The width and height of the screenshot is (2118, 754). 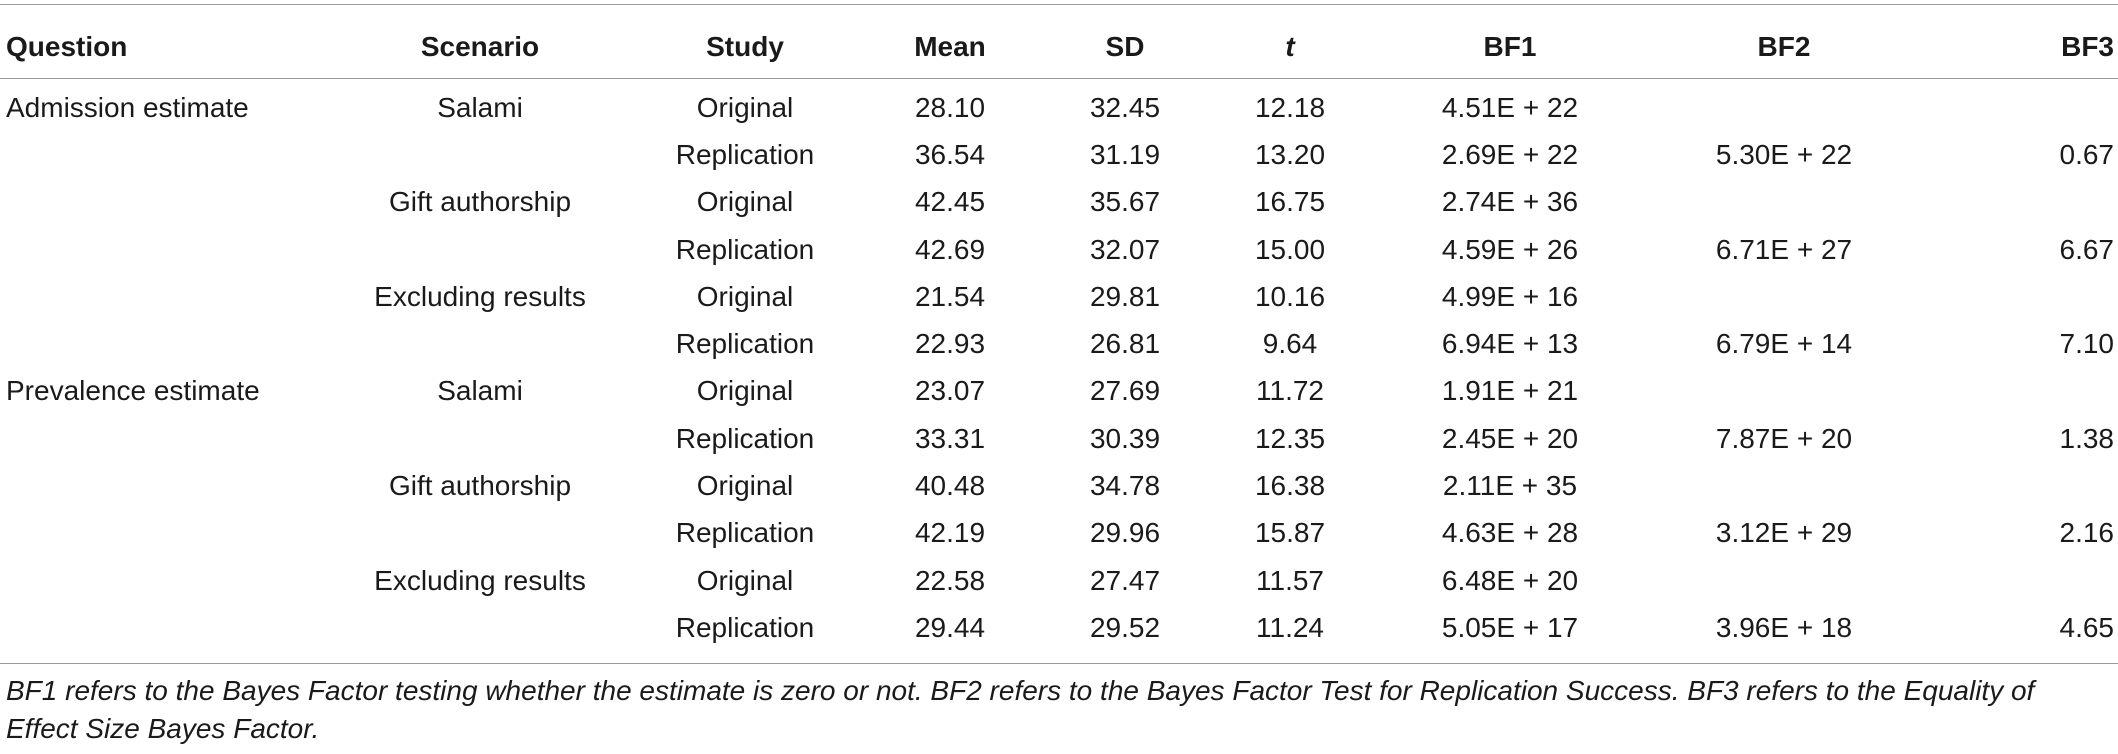 I want to click on cell-question: Prevalence estimate, so click(x=133, y=391).